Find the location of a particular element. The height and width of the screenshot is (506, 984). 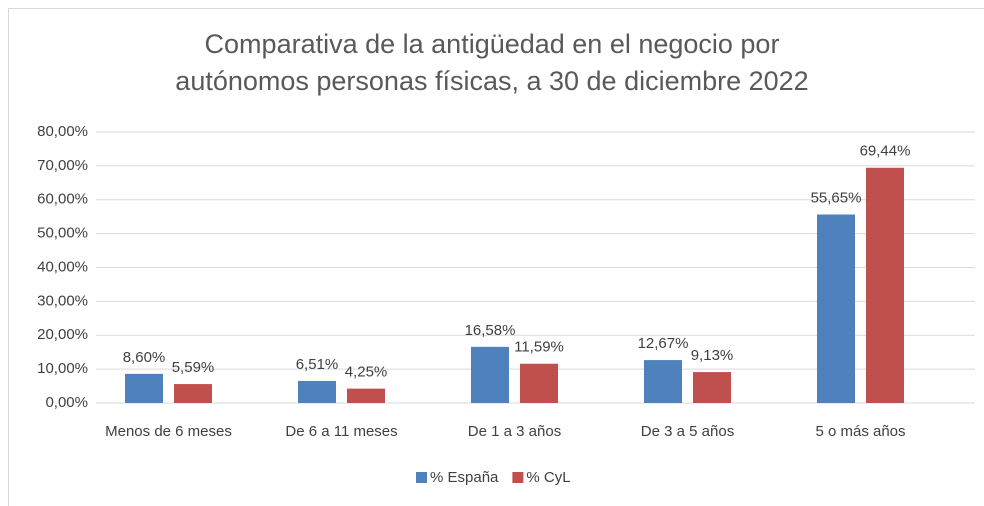

data-label: 8,60% is located at coordinates (144, 357).